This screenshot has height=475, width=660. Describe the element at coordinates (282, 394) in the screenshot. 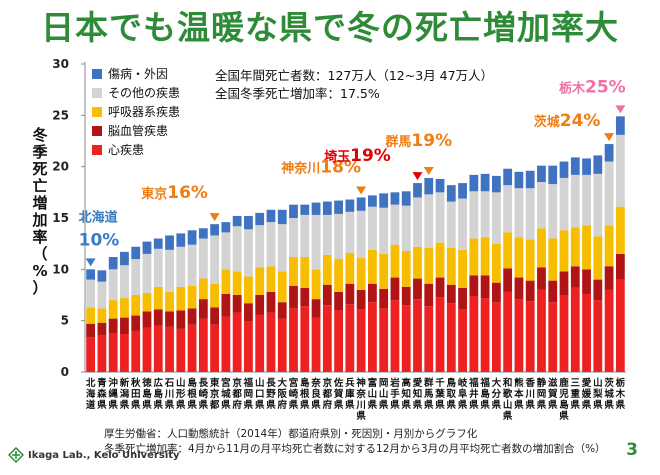

I see `x-tick-label: 大阪府` at that location.